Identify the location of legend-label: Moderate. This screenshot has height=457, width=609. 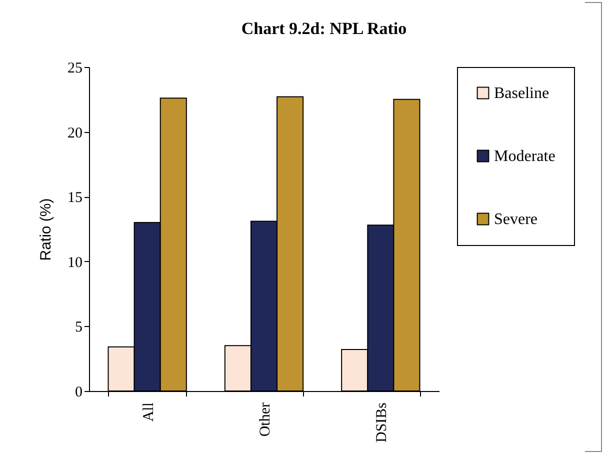
(525, 156).